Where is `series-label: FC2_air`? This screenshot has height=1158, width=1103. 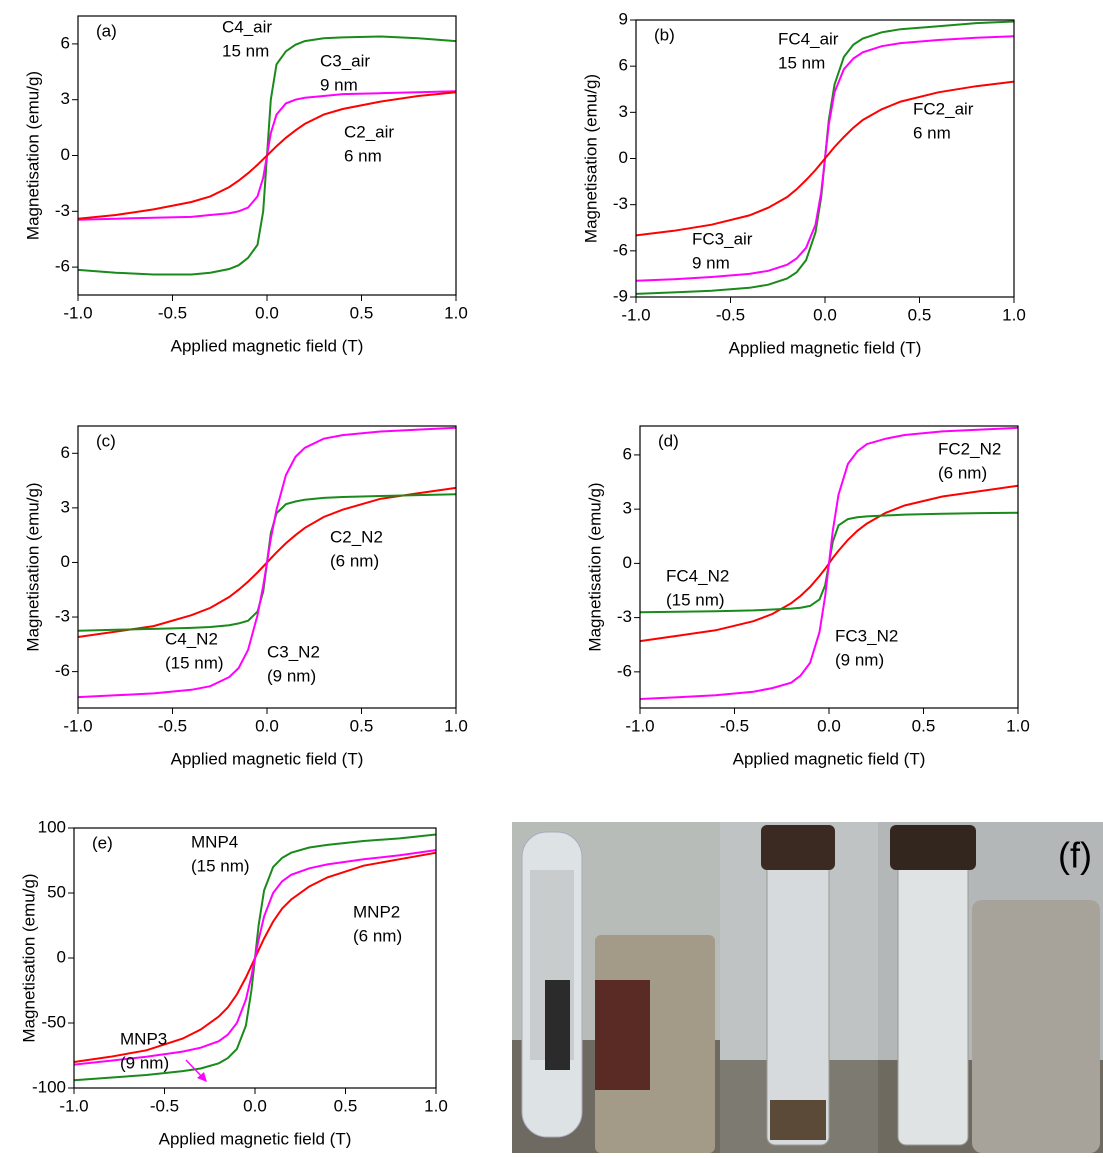 series-label: FC2_air is located at coordinates (943, 108).